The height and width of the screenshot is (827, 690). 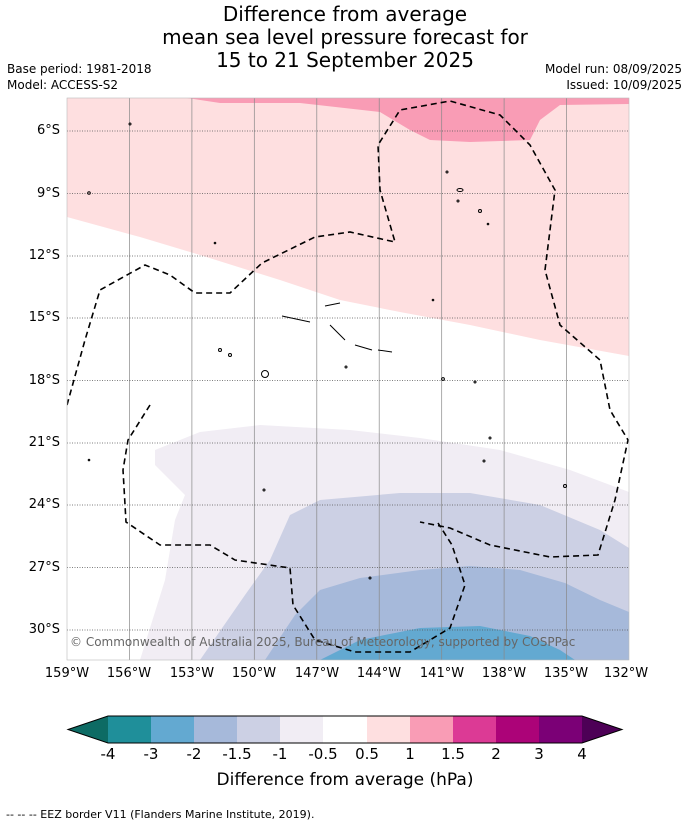 I want to click on lon-label-150w: 150°W, so click(x=254, y=673).